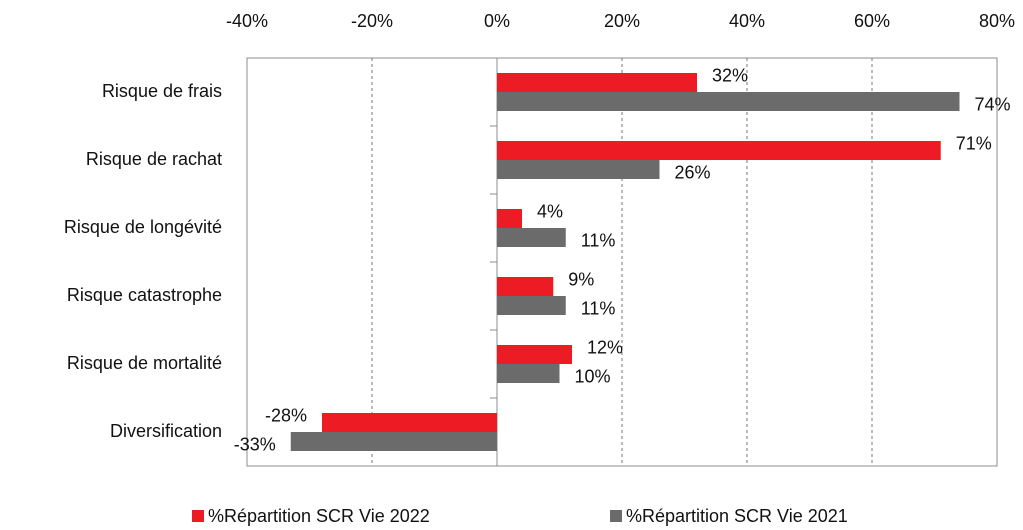 The height and width of the screenshot is (530, 1023). Describe the element at coordinates (993, 104) in the screenshot. I see `data-label: 74%` at that location.